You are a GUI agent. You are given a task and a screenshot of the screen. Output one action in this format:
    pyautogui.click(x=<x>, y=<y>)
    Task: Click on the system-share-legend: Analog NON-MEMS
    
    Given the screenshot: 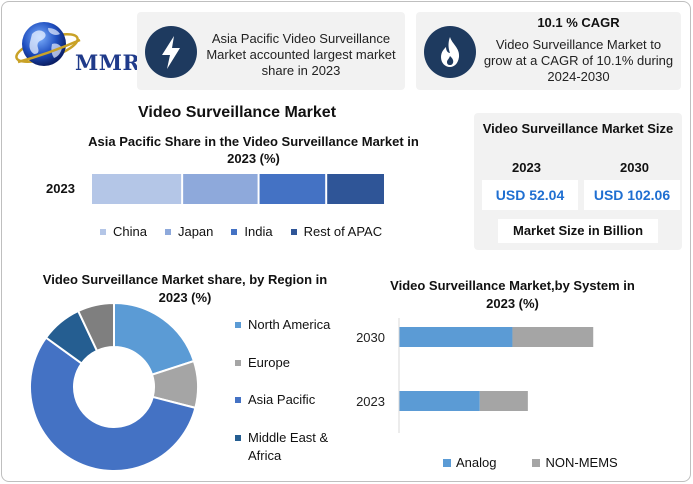 What is the action you would take?
    pyautogui.click(x=548, y=462)
    